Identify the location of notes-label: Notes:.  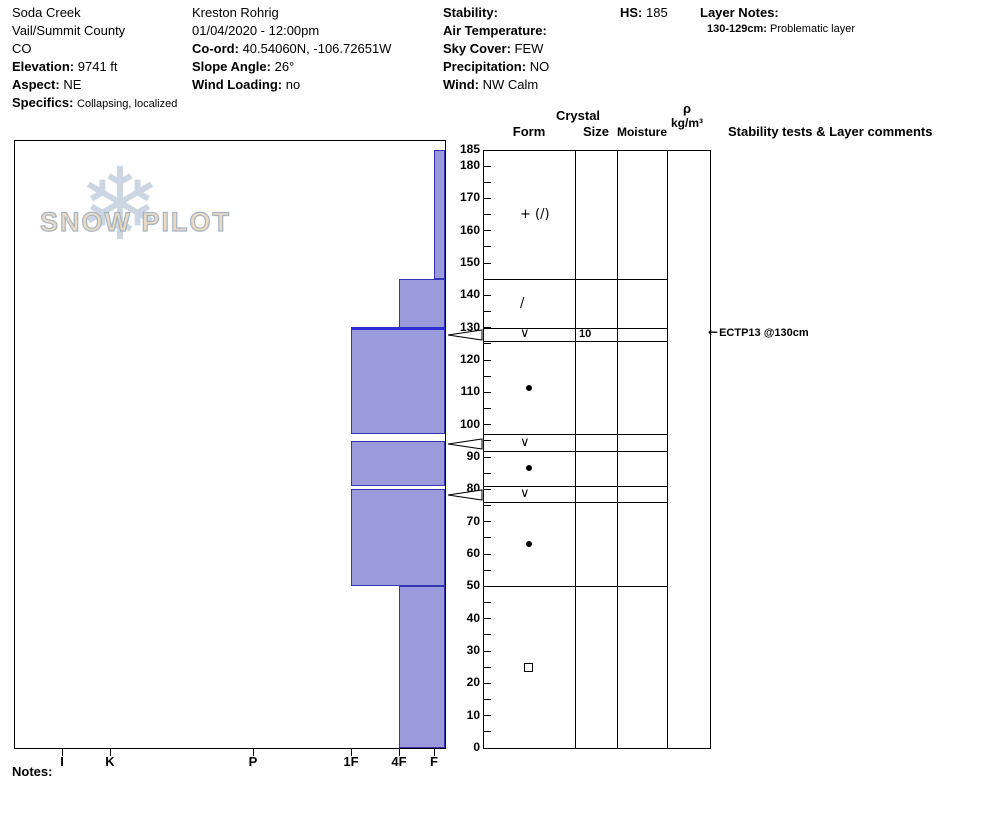
(32, 771).